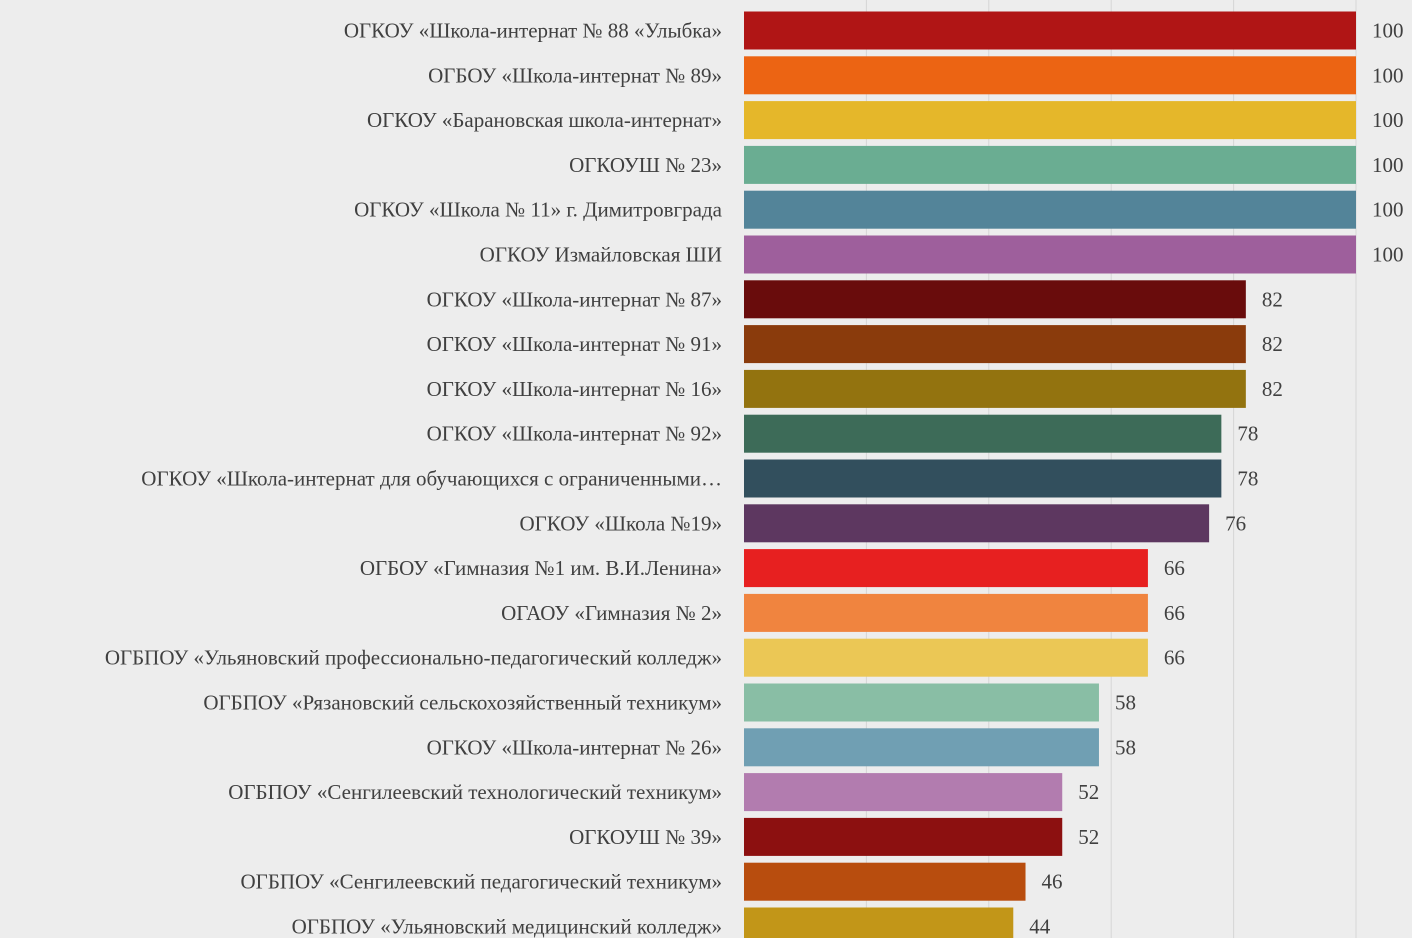 Image resolution: width=1412 pixels, height=938 pixels. Describe the element at coordinates (574, 299) in the screenshot. I see `category-label: ОГКОУ «Школа-интернат № 87»` at that location.